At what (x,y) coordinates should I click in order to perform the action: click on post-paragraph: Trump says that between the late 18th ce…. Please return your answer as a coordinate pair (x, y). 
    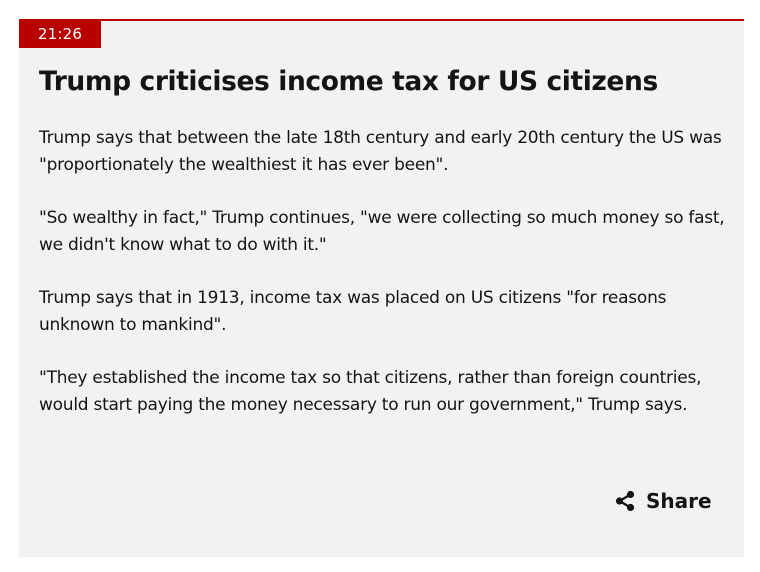
    Looking at the image, I should click on (380, 151).